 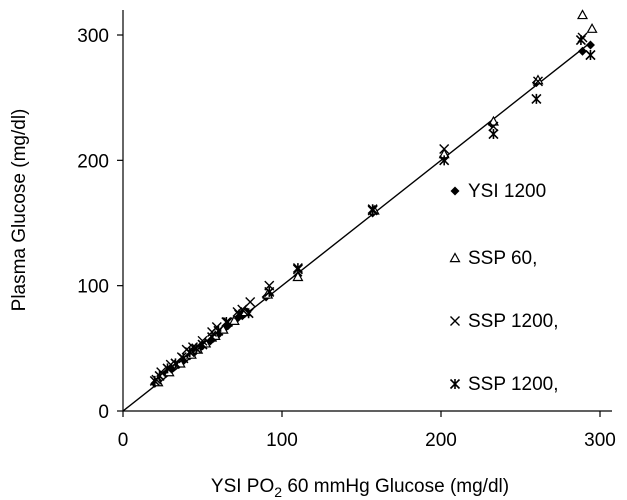 What do you see at coordinates (455, 258) in the screenshot?
I see `legend-marker-triangle` at bounding box center [455, 258].